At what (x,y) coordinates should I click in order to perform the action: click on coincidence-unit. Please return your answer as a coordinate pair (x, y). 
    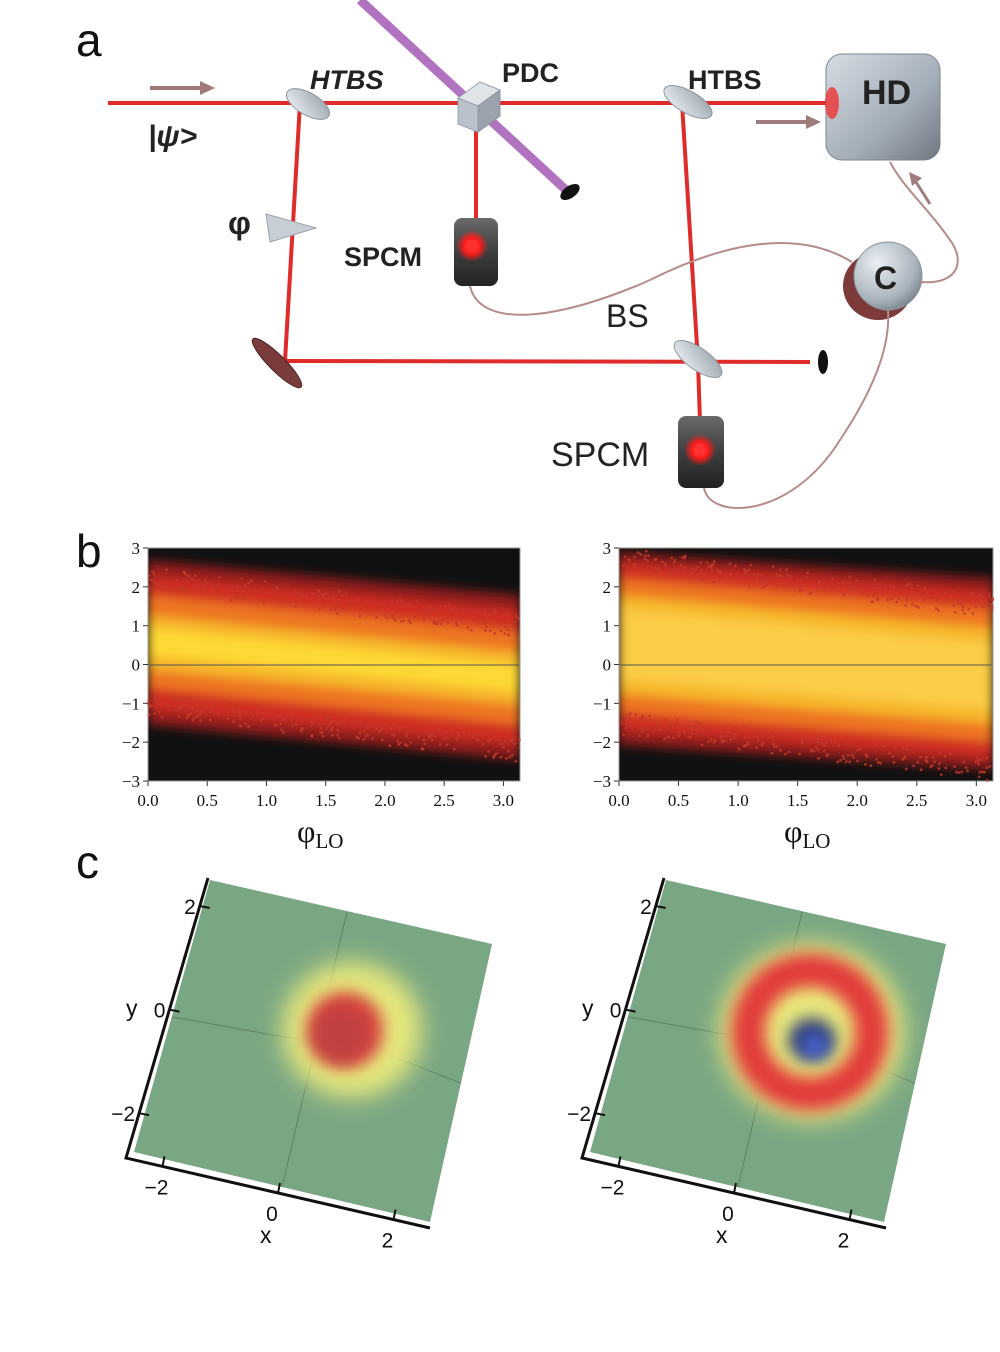
    Looking at the image, I should click on (883, 280).